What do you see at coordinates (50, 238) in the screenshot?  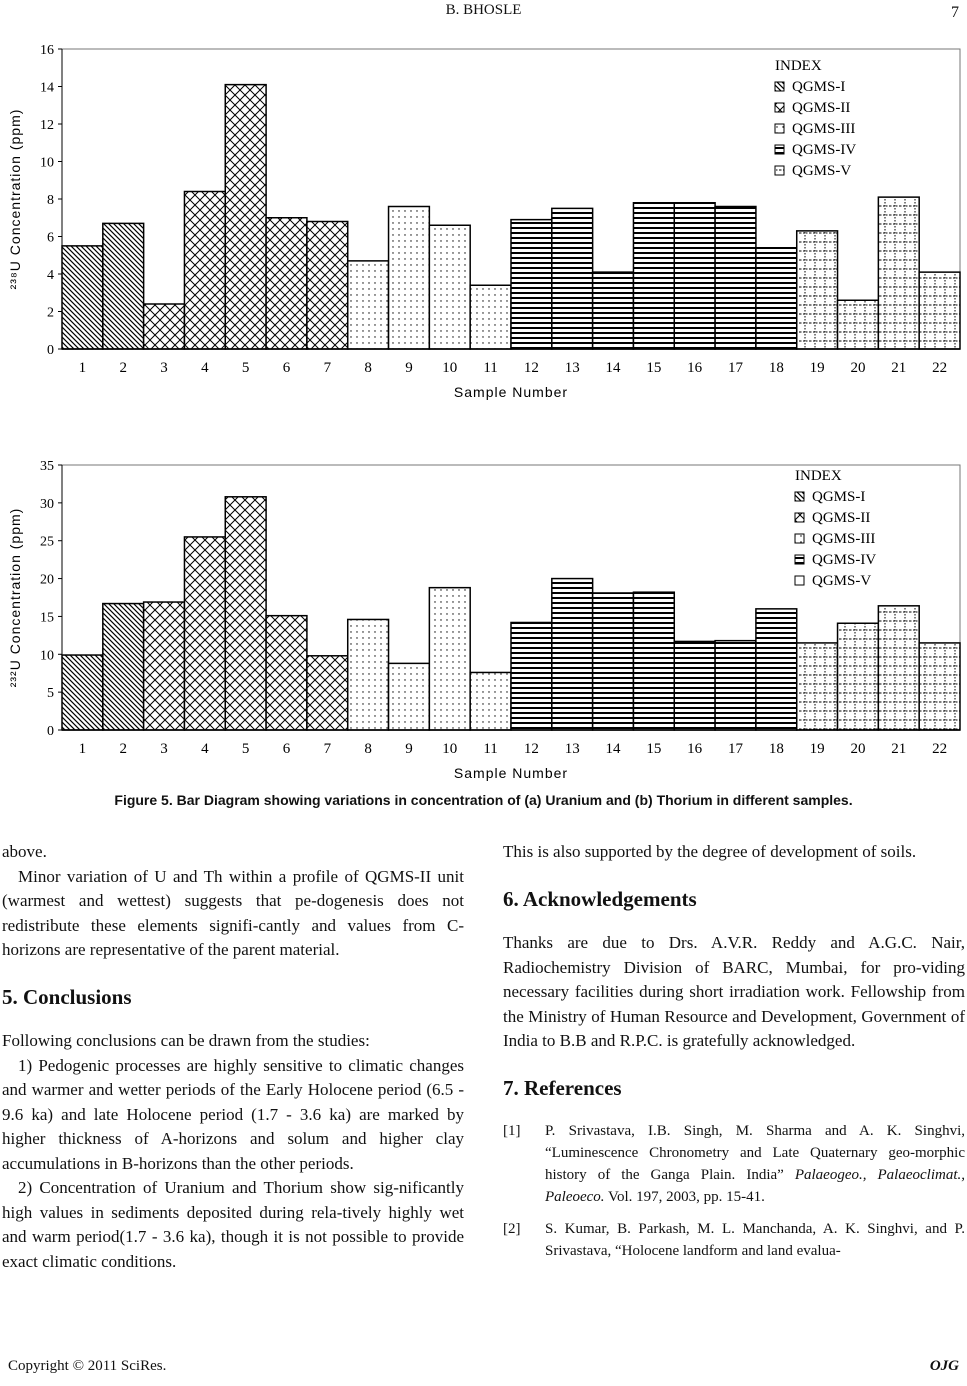 I see `y-tick-label: 6` at bounding box center [50, 238].